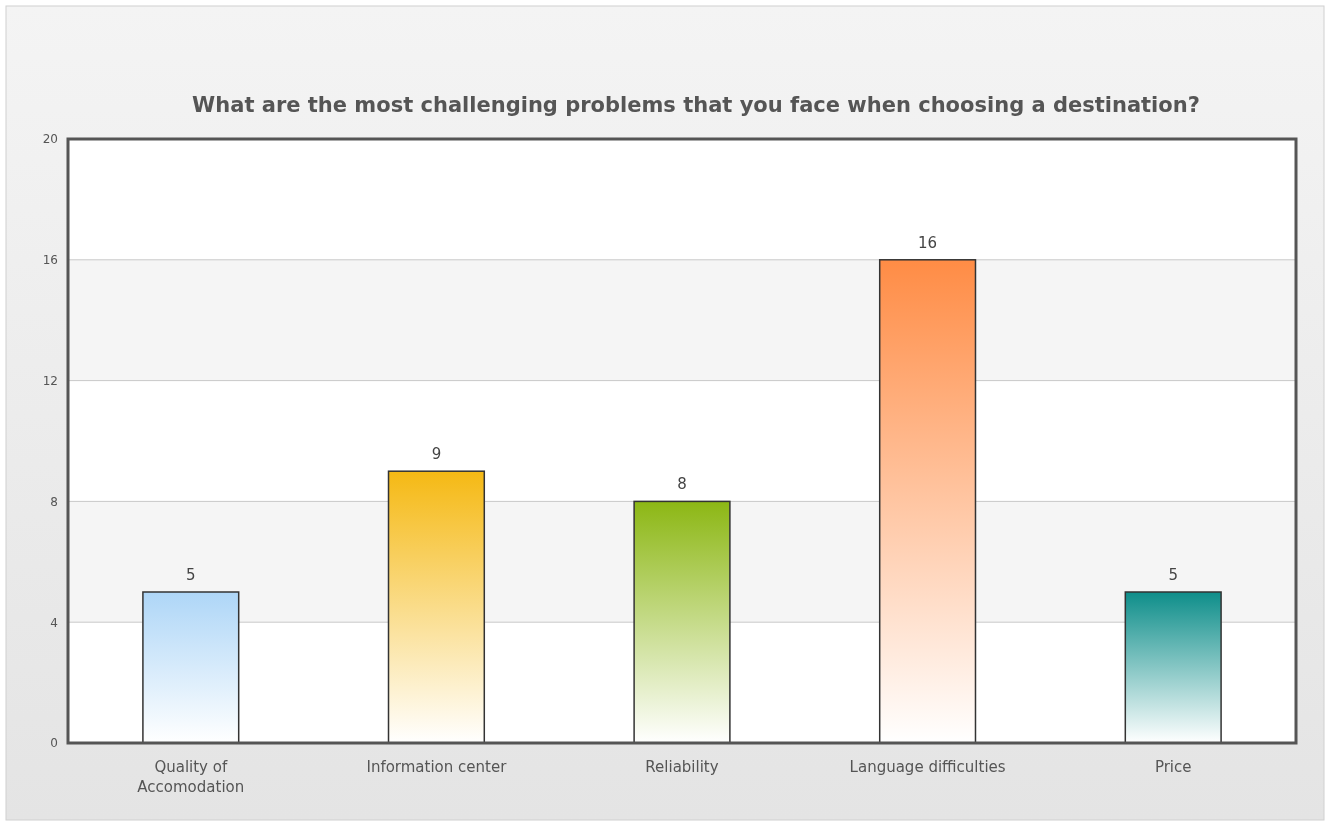 The width and height of the screenshot is (1330, 823). What do you see at coordinates (54, 501) in the screenshot?
I see `y-tick-label: 8` at bounding box center [54, 501].